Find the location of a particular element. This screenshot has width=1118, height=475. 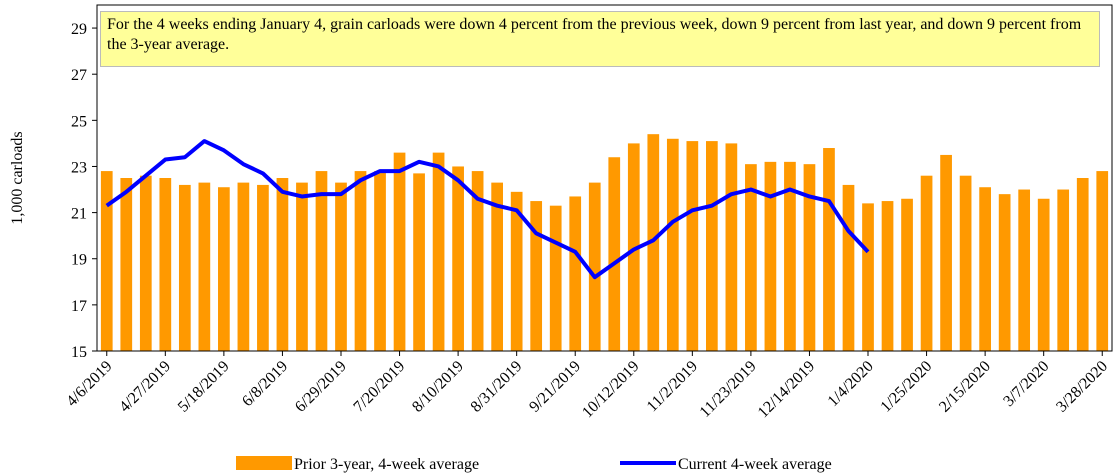

x-tick-label: 11/23/2019 is located at coordinates (728, 389).